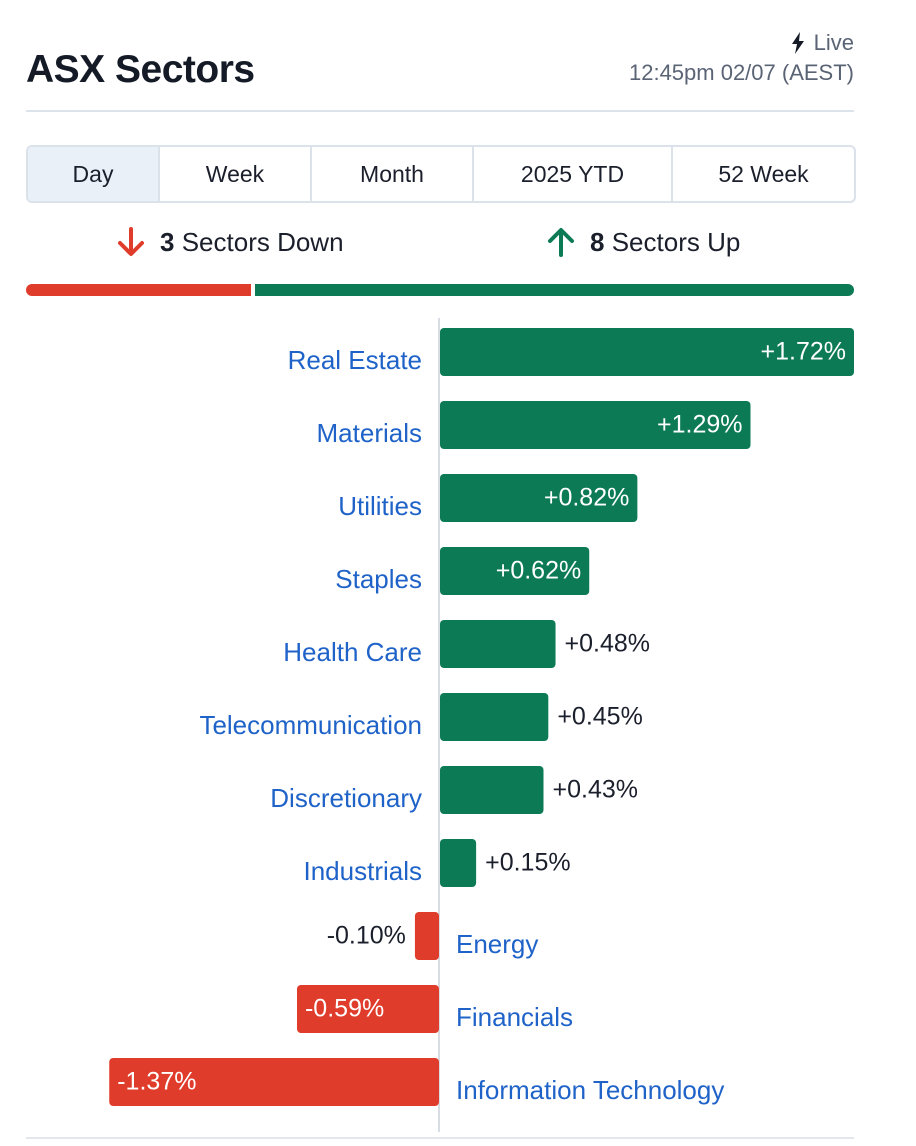 This screenshot has width=916, height=1146. I want to click on value-label: +1.72%, so click(804, 352).